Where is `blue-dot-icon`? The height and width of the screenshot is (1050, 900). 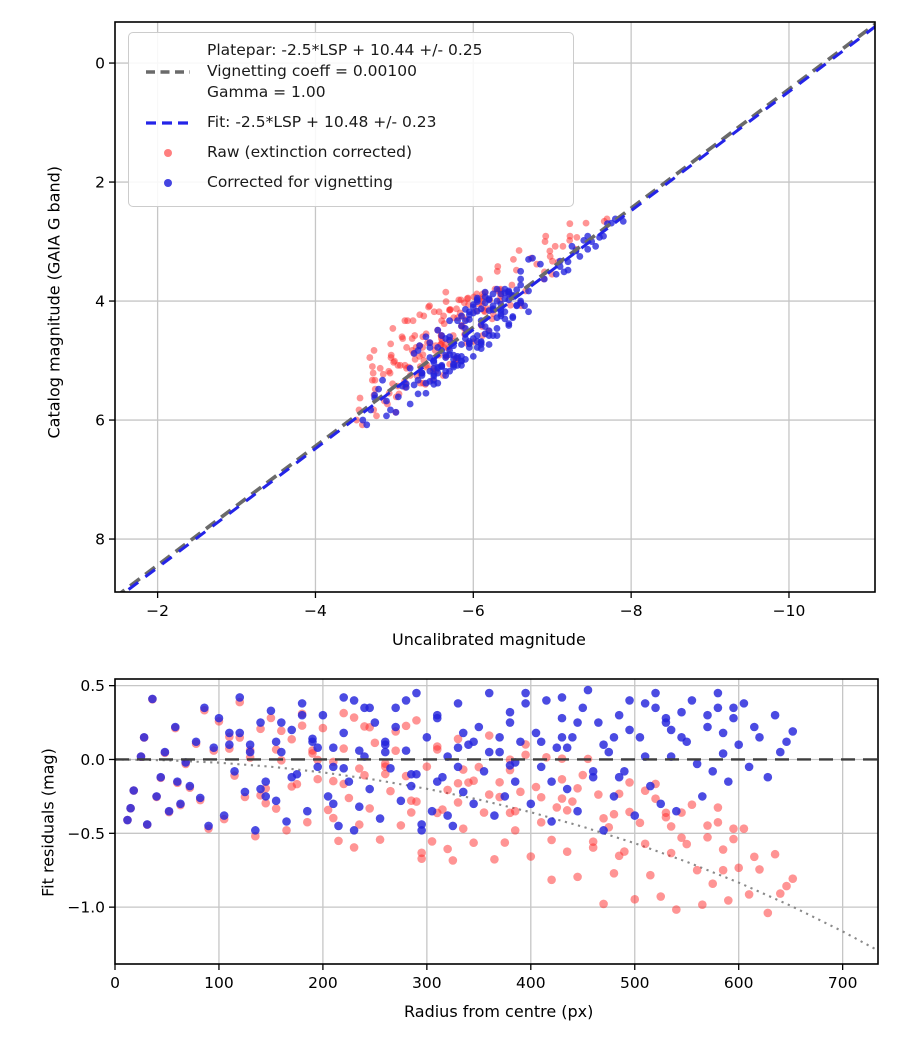 blue-dot-icon is located at coordinates (168, 183).